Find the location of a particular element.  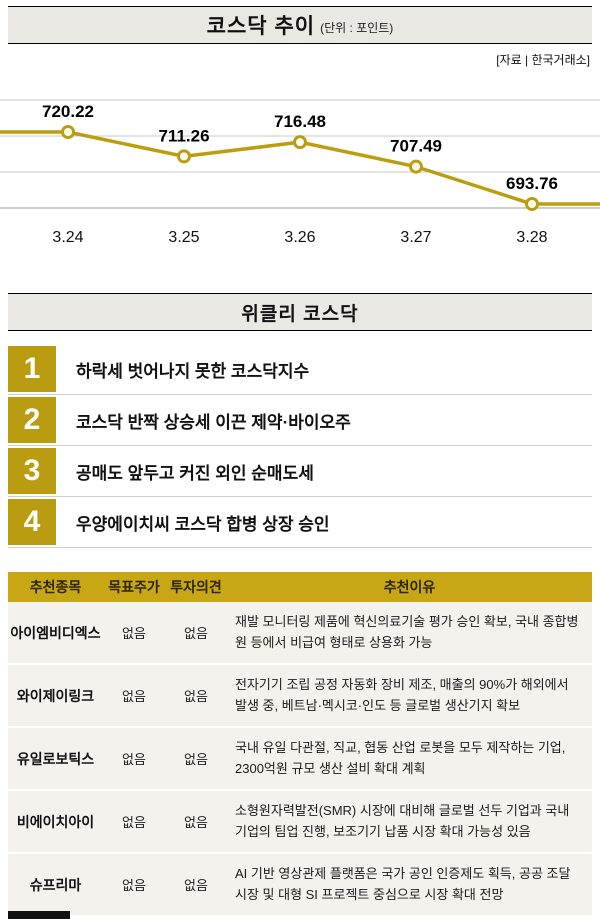

svg-text: 3.24 is located at coordinates (67, 237).